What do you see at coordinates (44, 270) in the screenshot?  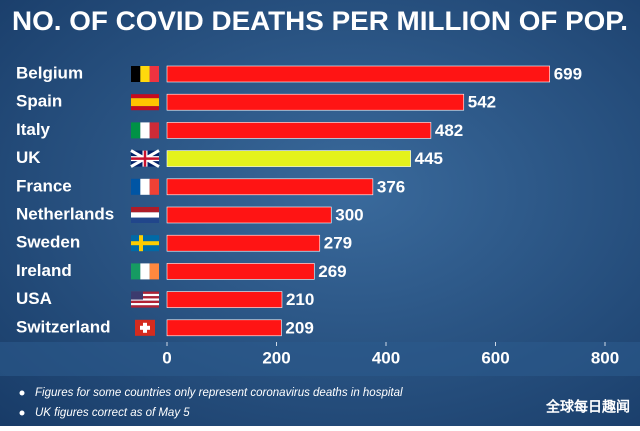 I see `y-tick-label: Ireland` at bounding box center [44, 270].